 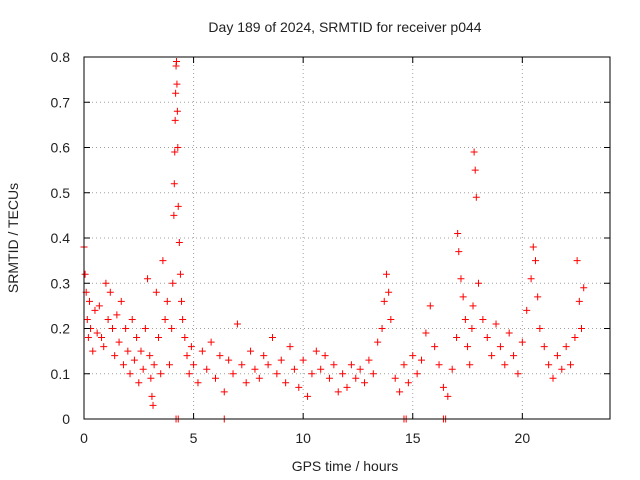 I want to click on x-tick-label: 0, so click(x=84, y=438).